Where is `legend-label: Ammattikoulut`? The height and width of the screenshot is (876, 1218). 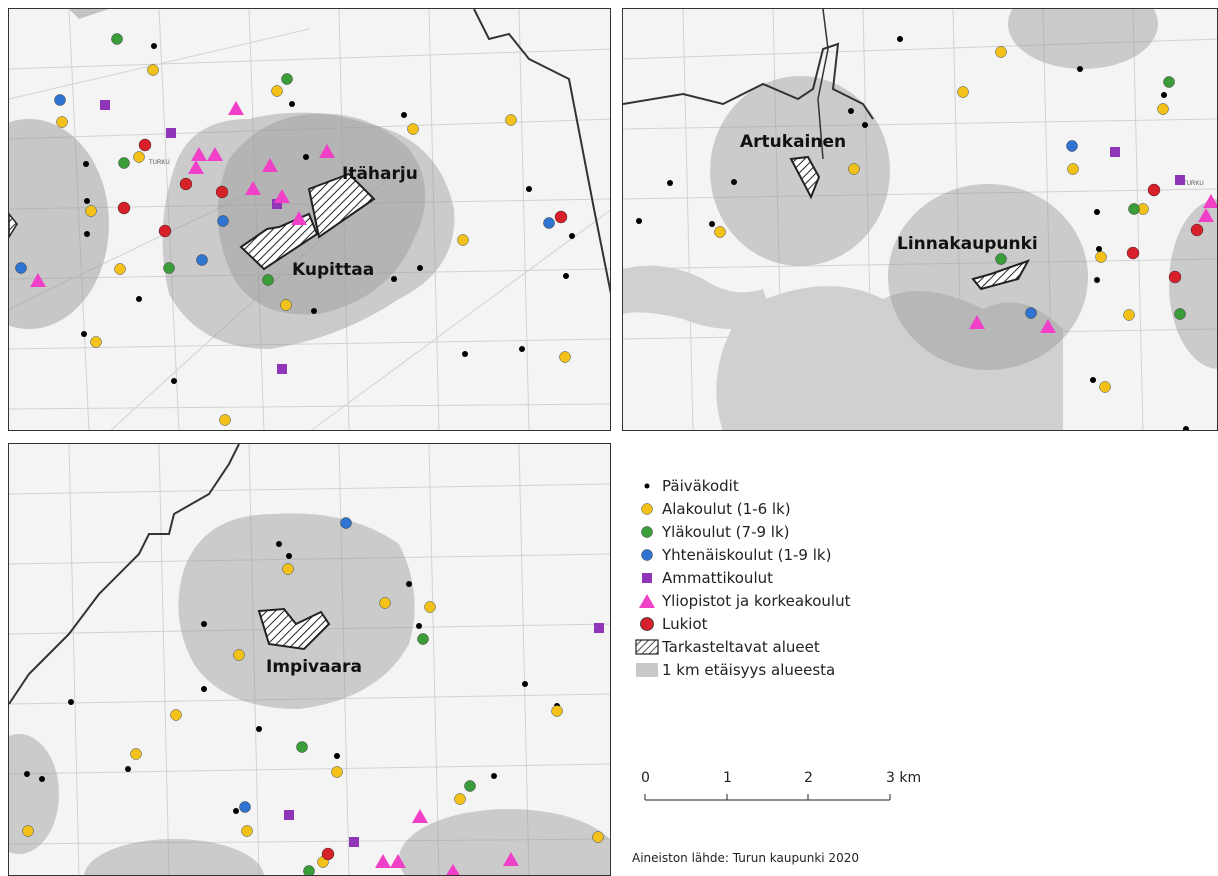
legend-label: Ammattikoulut is located at coordinates (717, 577).